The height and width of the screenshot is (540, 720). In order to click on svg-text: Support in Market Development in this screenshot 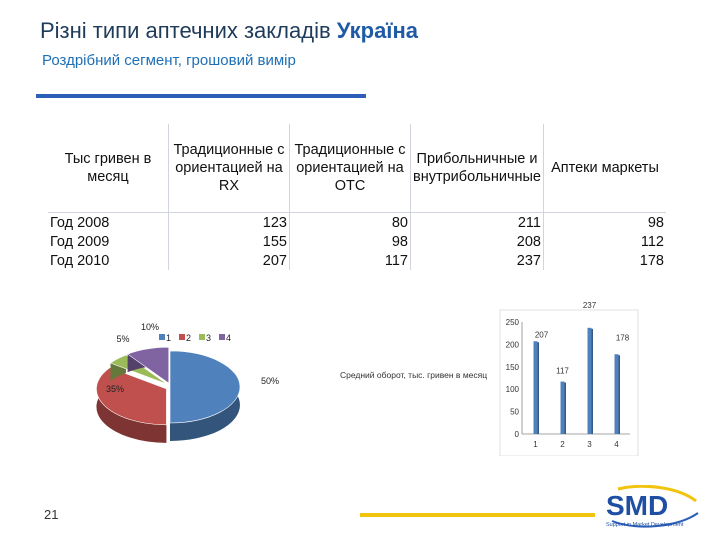, I will do `click(645, 525)`.